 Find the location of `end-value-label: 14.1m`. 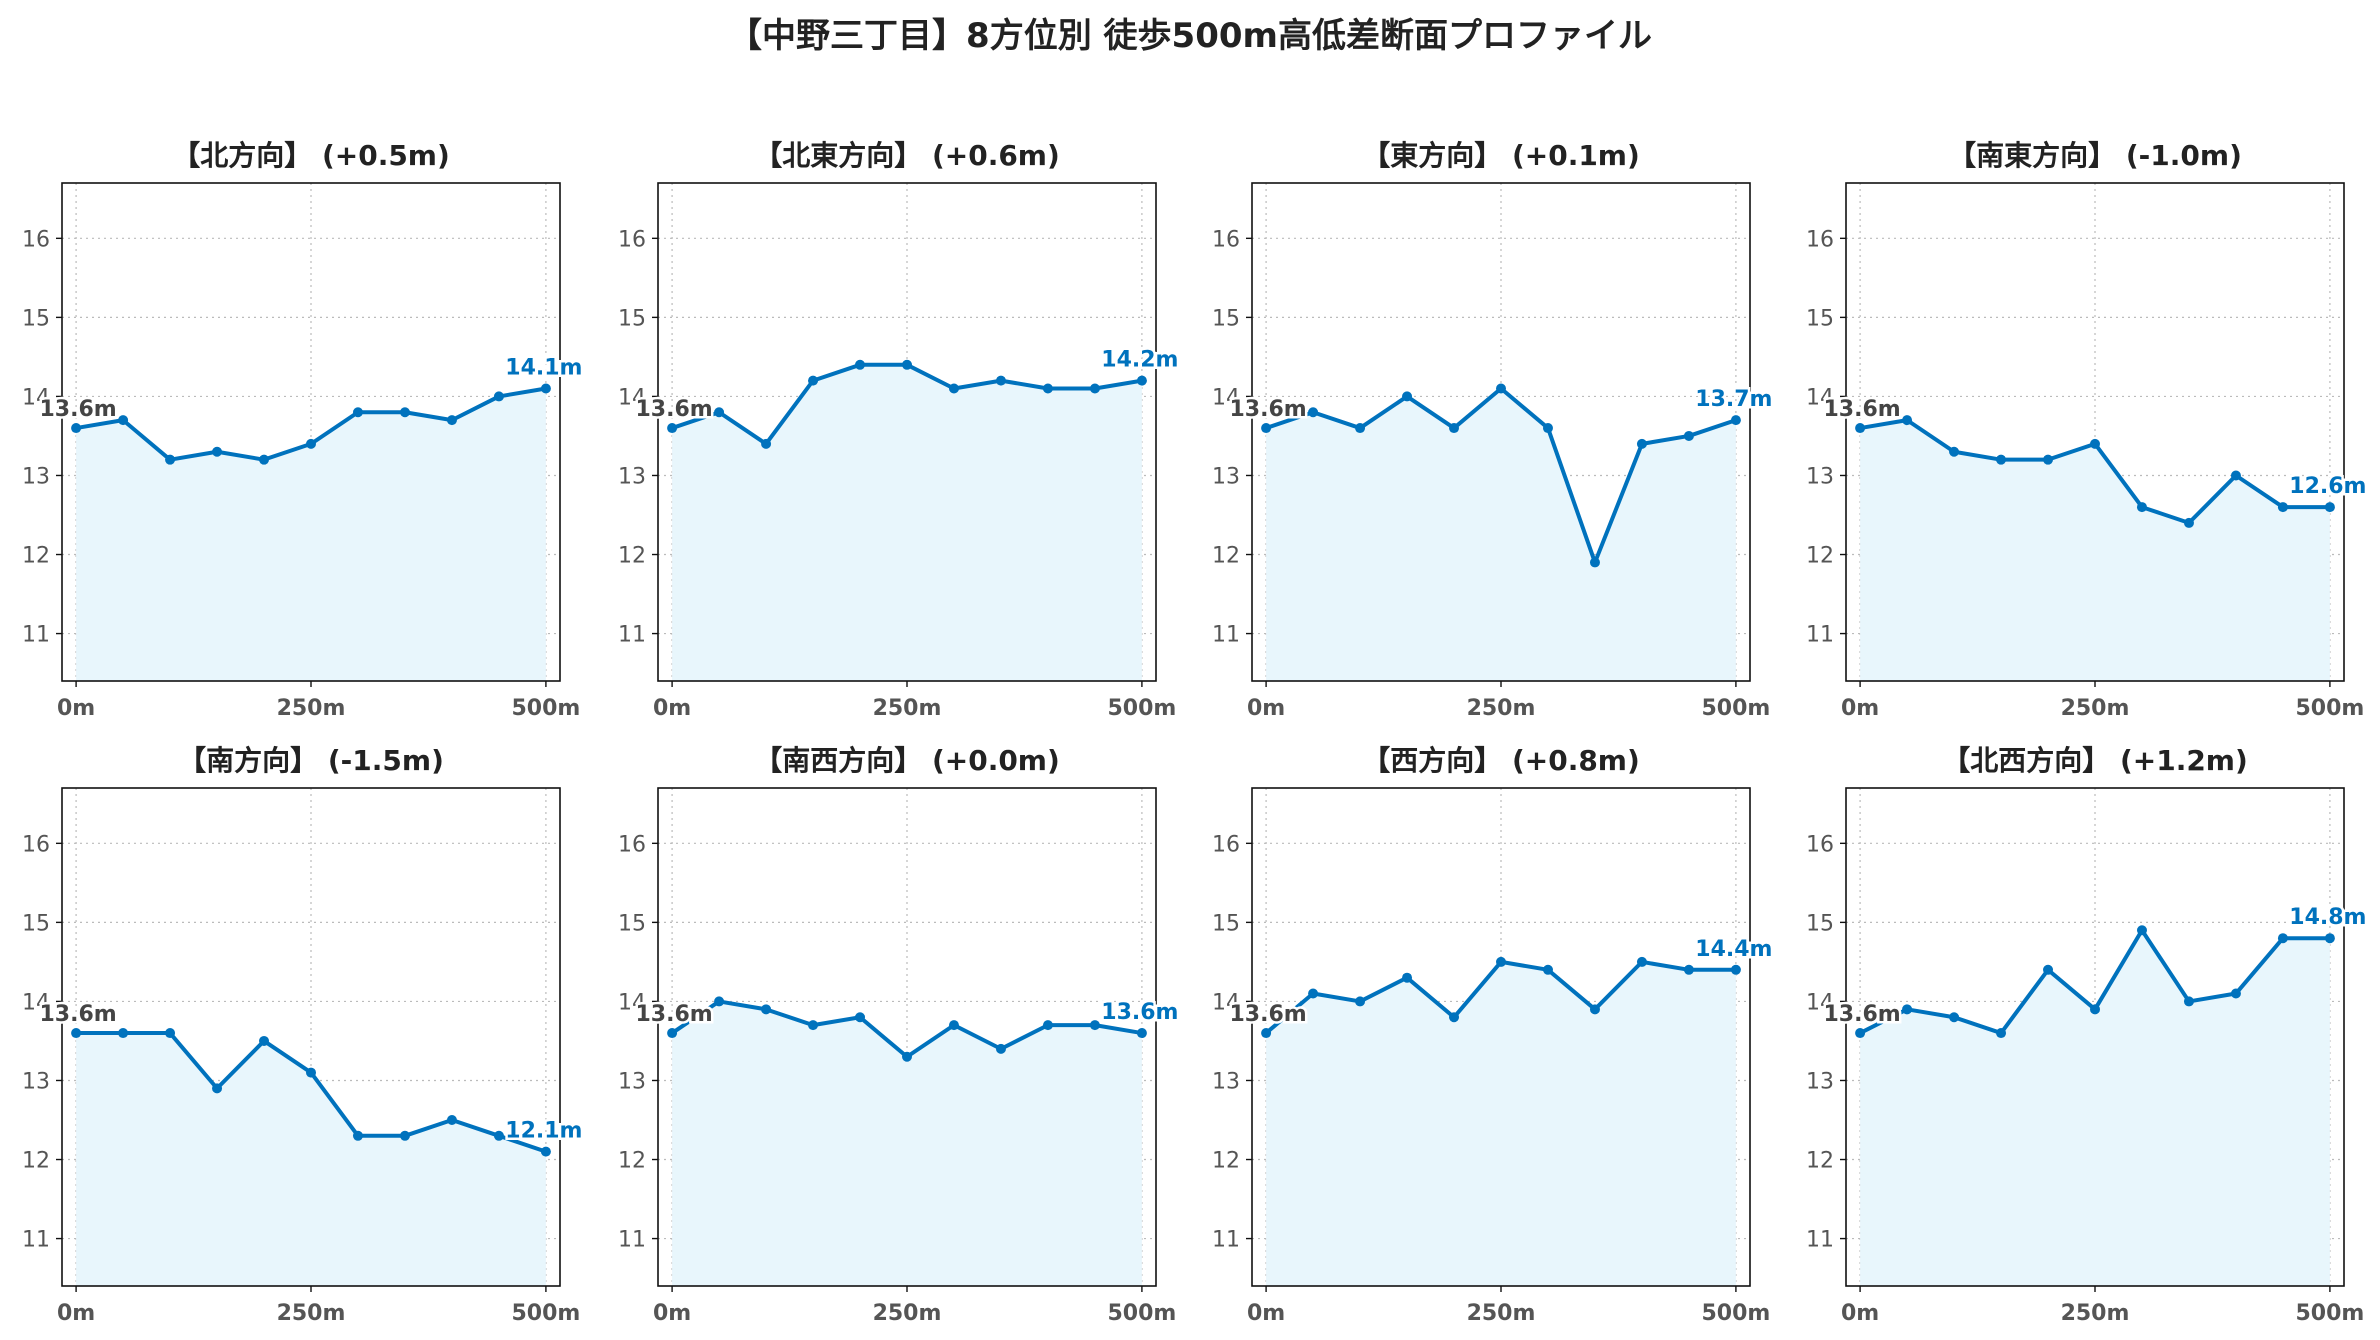

end-value-label: 14.1m is located at coordinates (543, 368).